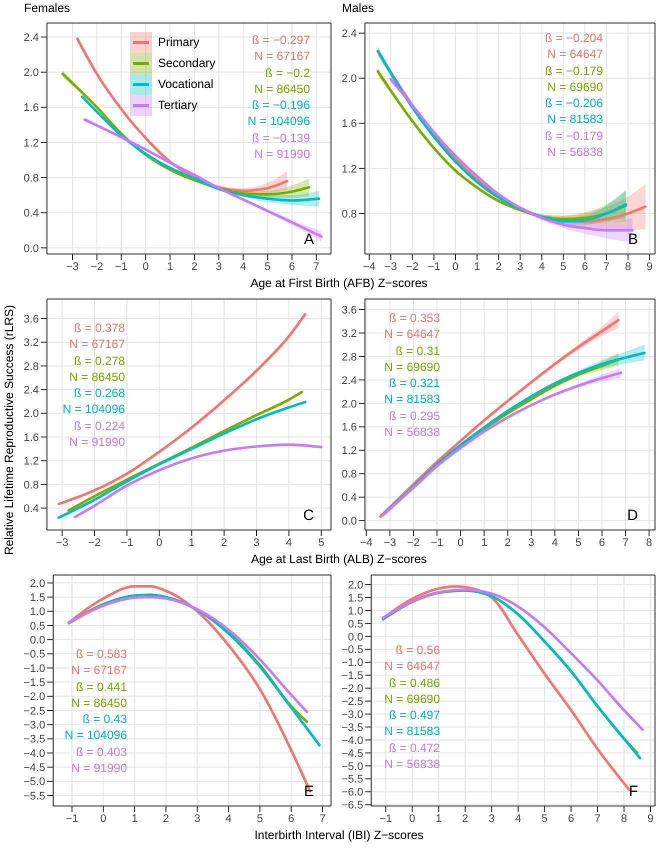 This screenshot has height=852, width=660. Describe the element at coordinates (339, 836) in the screenshot. I see `x-axis-title: Interbirth Interval (IBI) Z−scores` at that location.